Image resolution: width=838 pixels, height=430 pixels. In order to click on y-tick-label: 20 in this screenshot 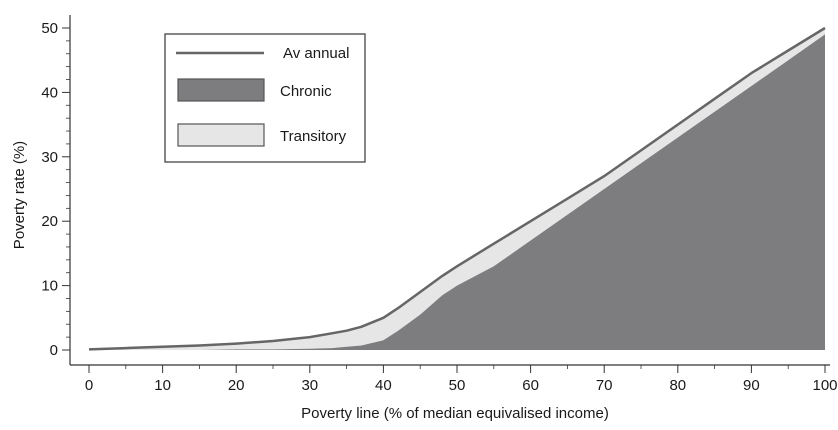, I will do `click(49, 221)`.